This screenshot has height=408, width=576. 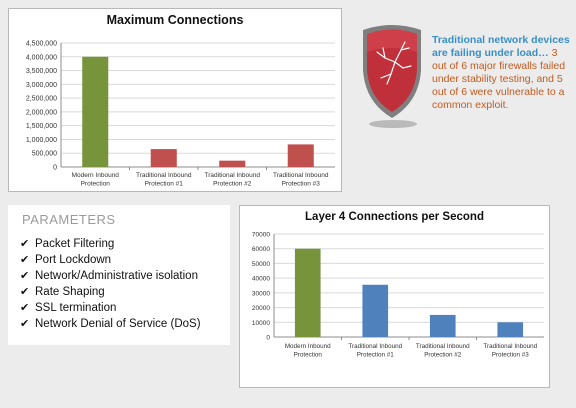 I want to click on parameter-label: SSL termination, so click(x=76, y=308).